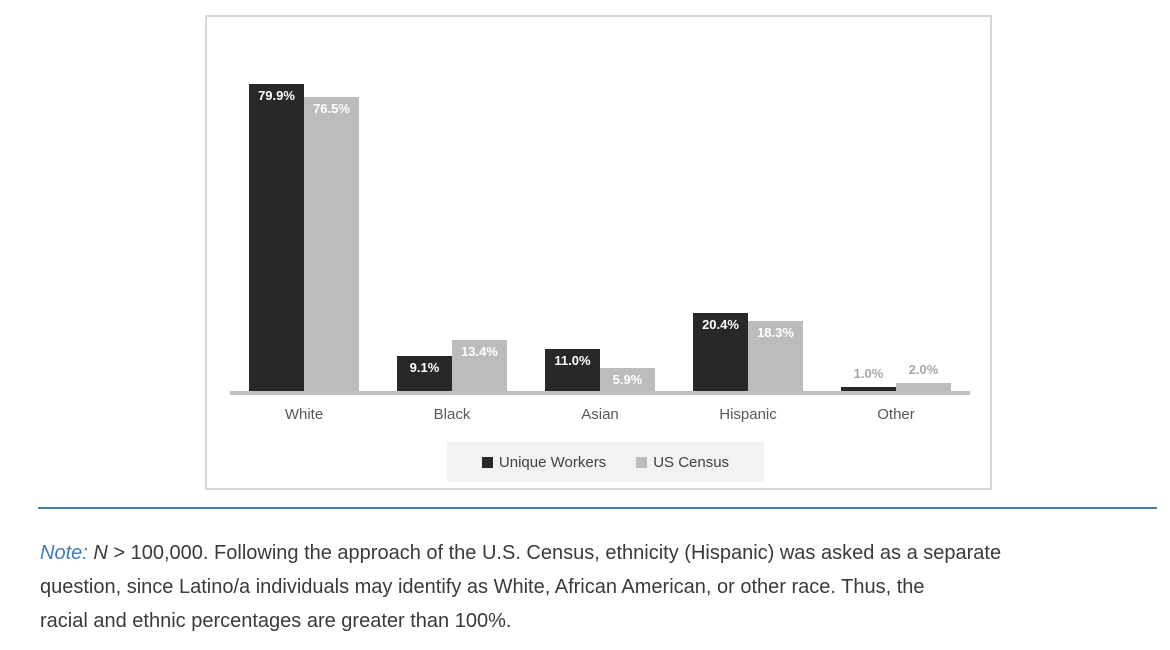 This screenshot has height=650, width=1170. I want to click on legend: Unique Workers US Census, so click(605, 462).